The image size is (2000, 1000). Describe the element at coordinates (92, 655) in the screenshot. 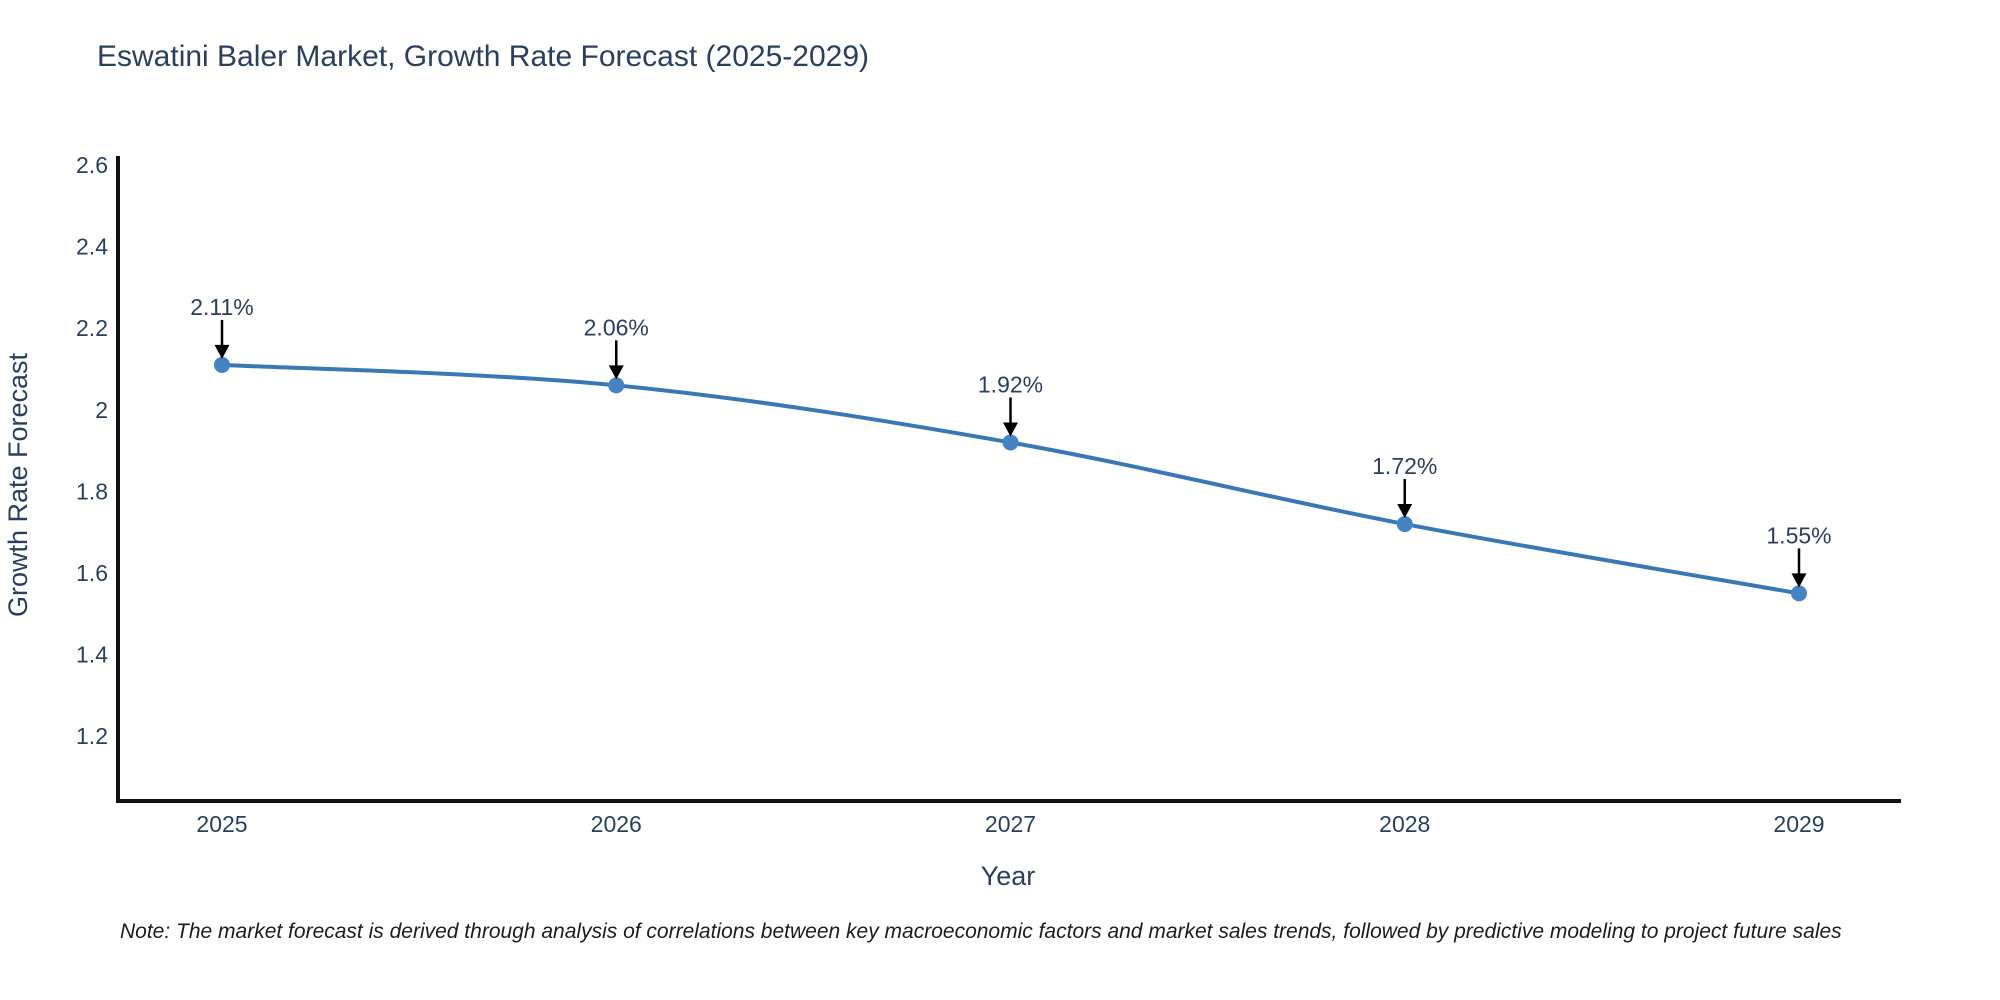

I see `y-tick-label: 1.4` at that location.